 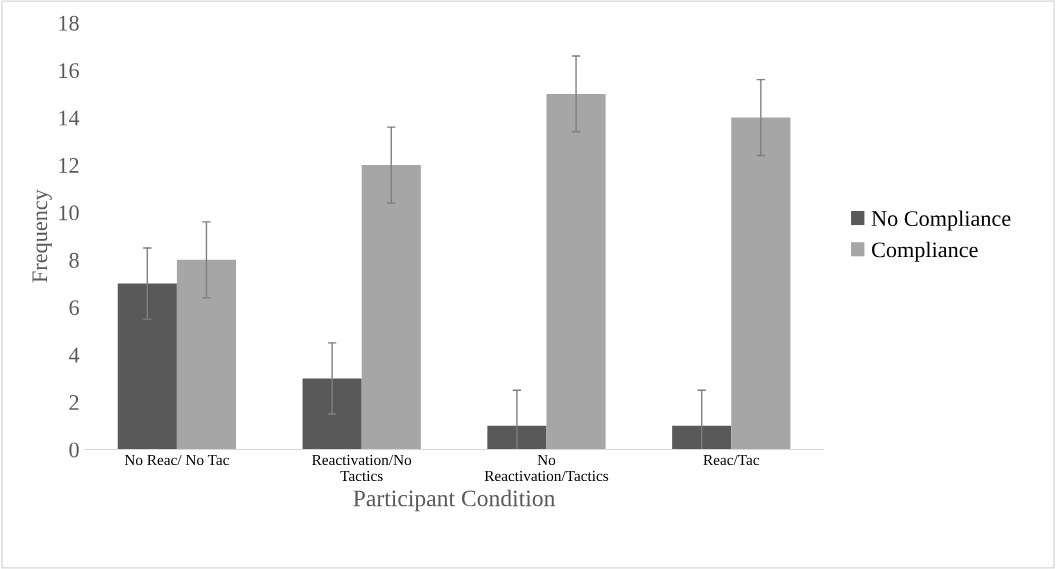 What do you see at coordinates (362, 468) in the screenshot?
I see `x-tick-label: Reactivation/No Tactics` at bounding box center [362, 468].